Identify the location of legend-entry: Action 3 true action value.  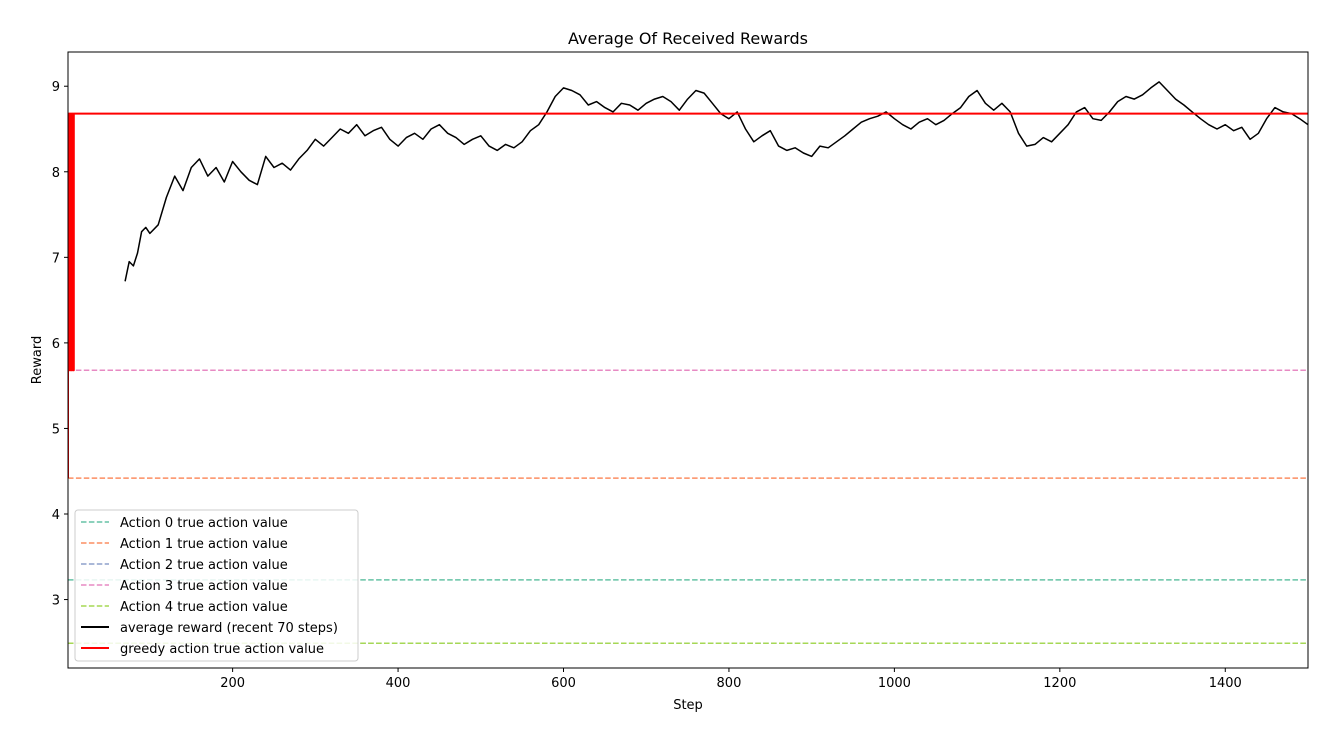
(204, 586).